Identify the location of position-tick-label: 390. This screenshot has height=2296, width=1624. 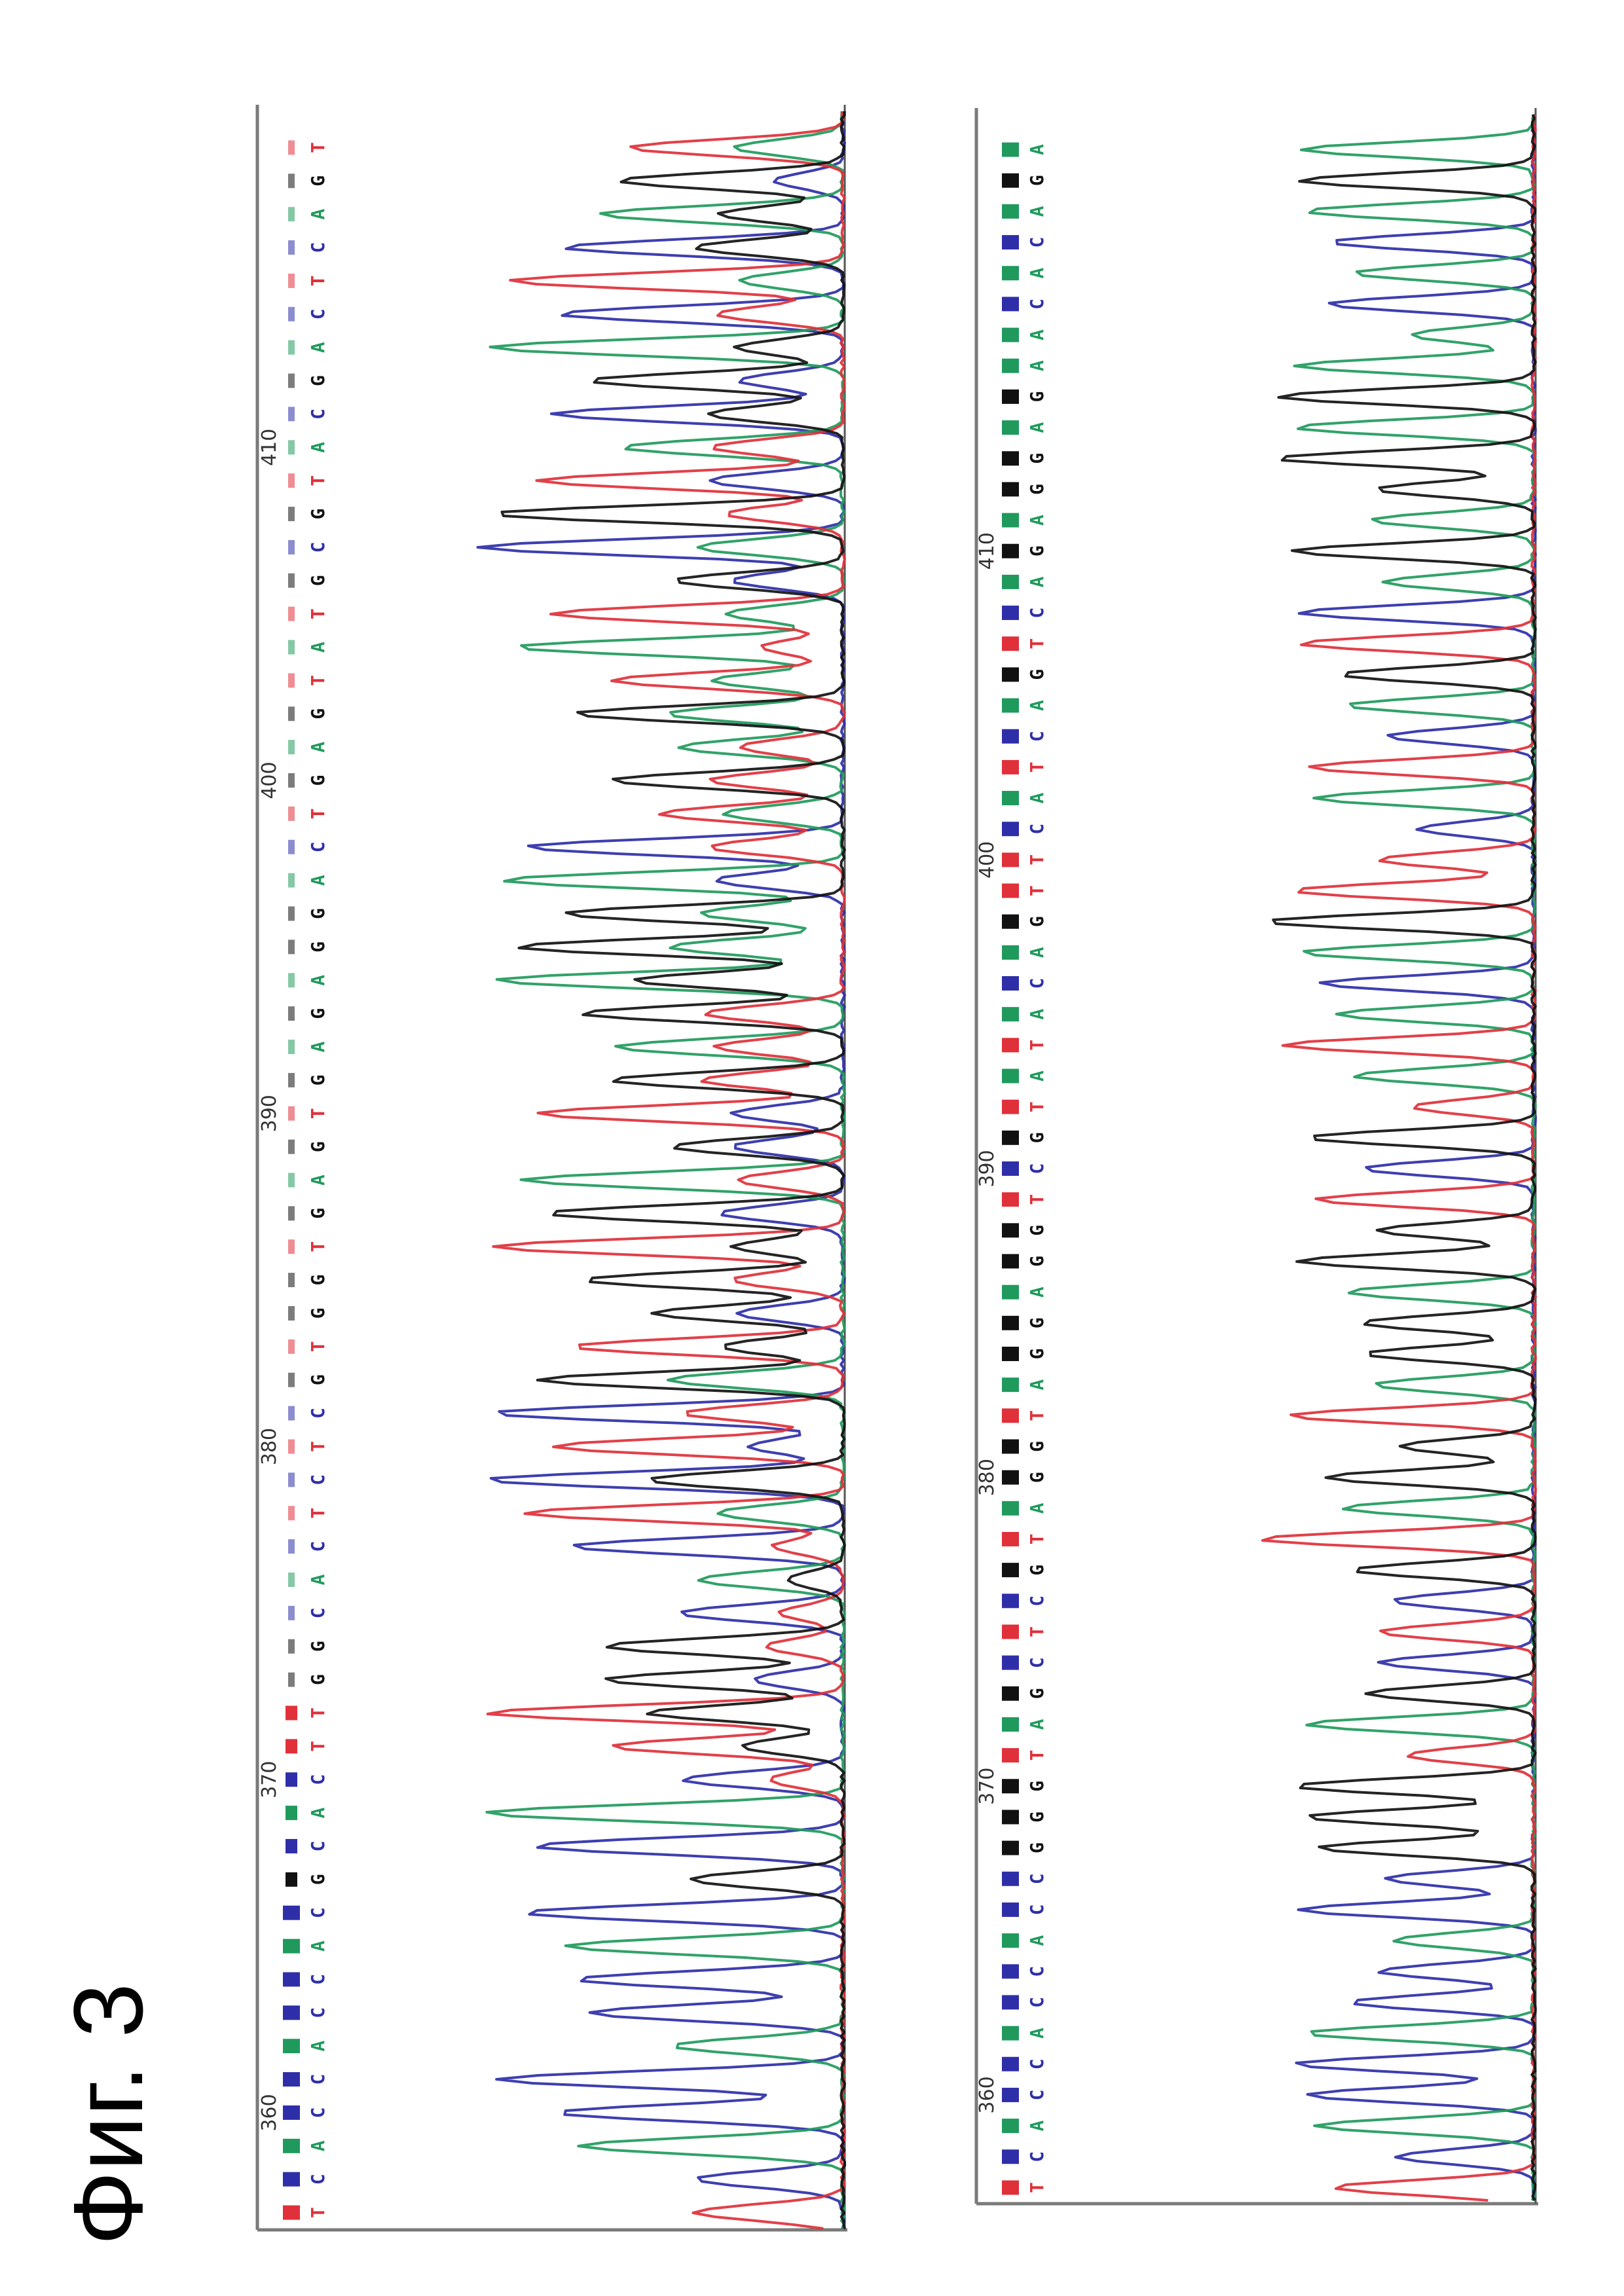
(269, 1113).